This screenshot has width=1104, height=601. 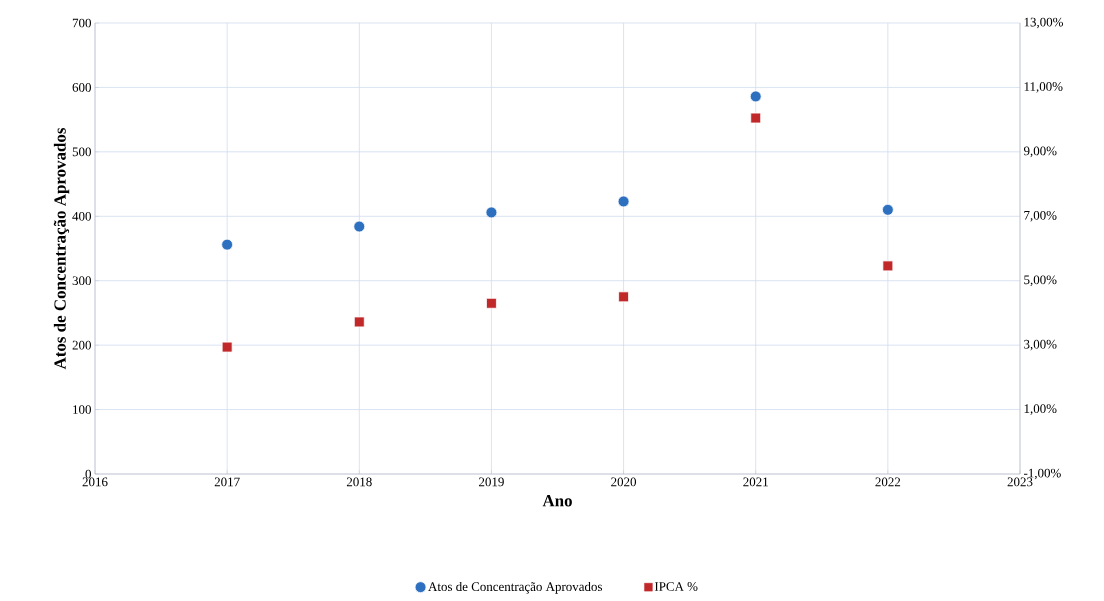 What do you see at coordinates (515, 587) in the screenshot?
I see `legend-label: Atos de Concentração Aprovados` at bounding box center [515, 587].